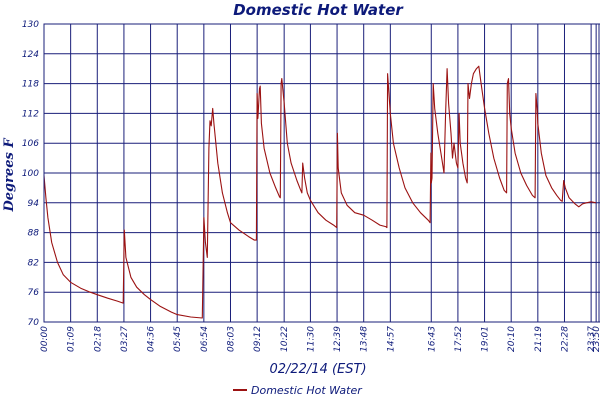 The image size is (600, 400). What do you see at coordinates (9, 175) in the screenshot?
I see `y-axis-label: Degrees F` at bounding box center [9, 175].